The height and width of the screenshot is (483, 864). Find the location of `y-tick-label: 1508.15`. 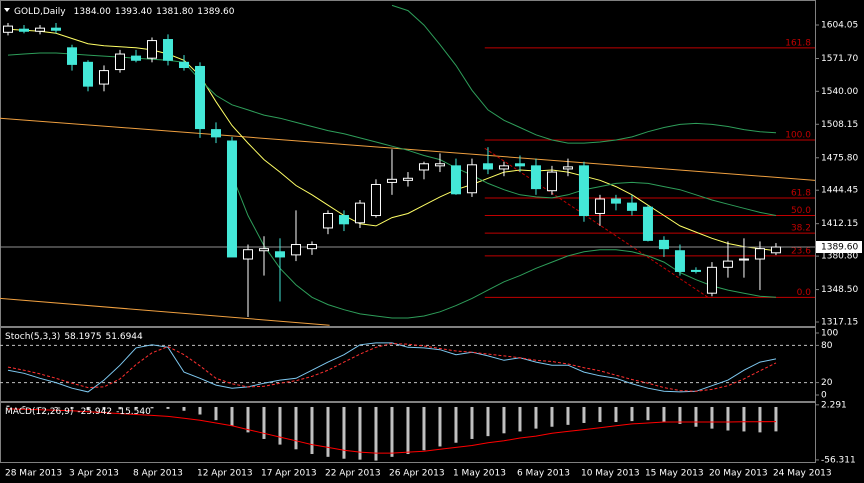

y-tick-label: 1508.15 is located at coordinates (839, 125).